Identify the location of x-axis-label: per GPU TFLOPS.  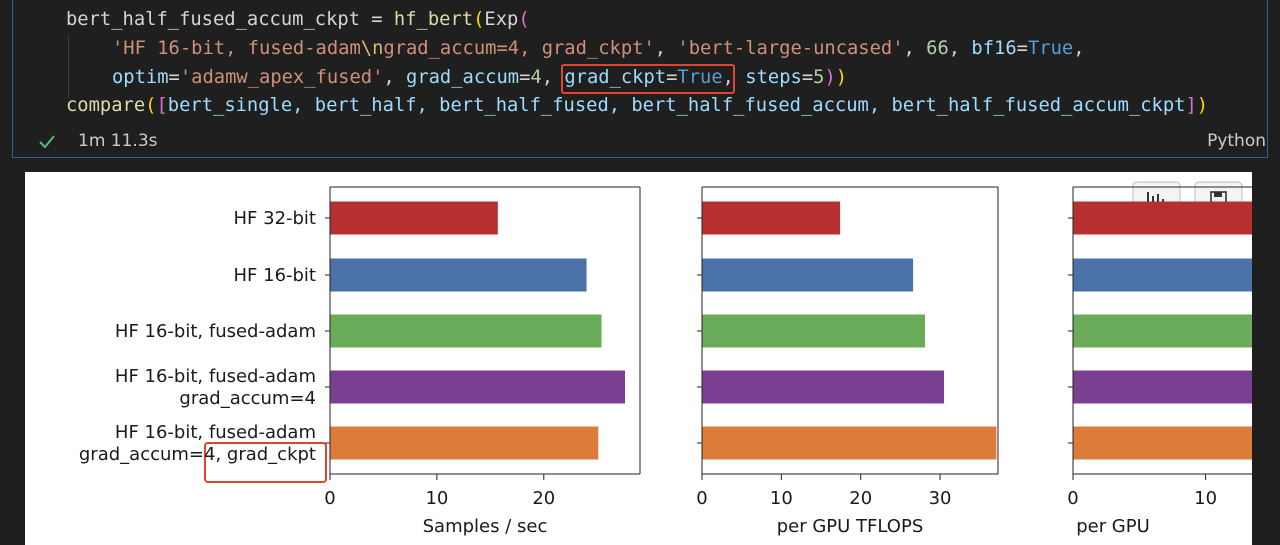
(850, 526).